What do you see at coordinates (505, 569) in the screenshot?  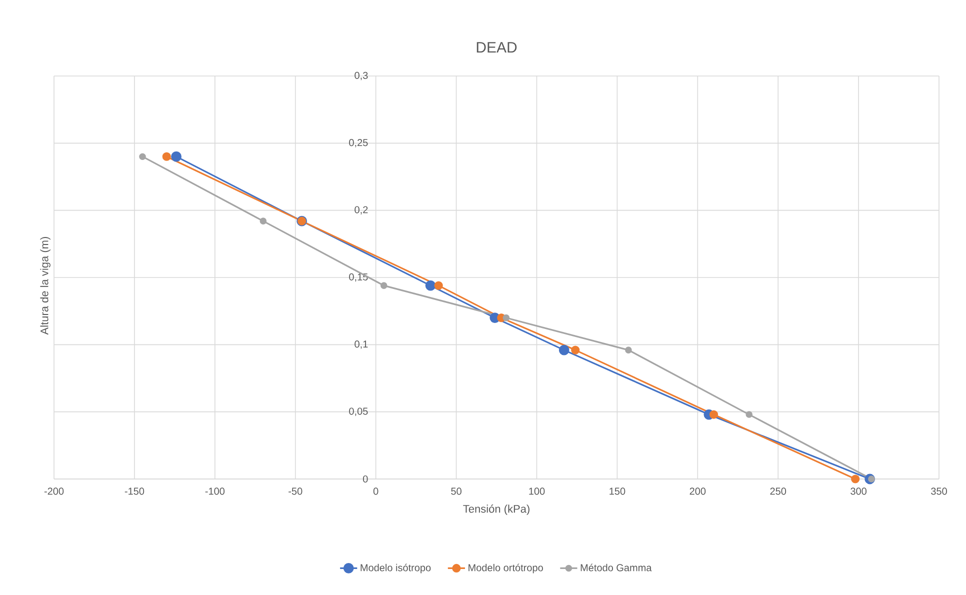 I see `legend-label: Modelo ortótropo` at bounding box center [505, 569].